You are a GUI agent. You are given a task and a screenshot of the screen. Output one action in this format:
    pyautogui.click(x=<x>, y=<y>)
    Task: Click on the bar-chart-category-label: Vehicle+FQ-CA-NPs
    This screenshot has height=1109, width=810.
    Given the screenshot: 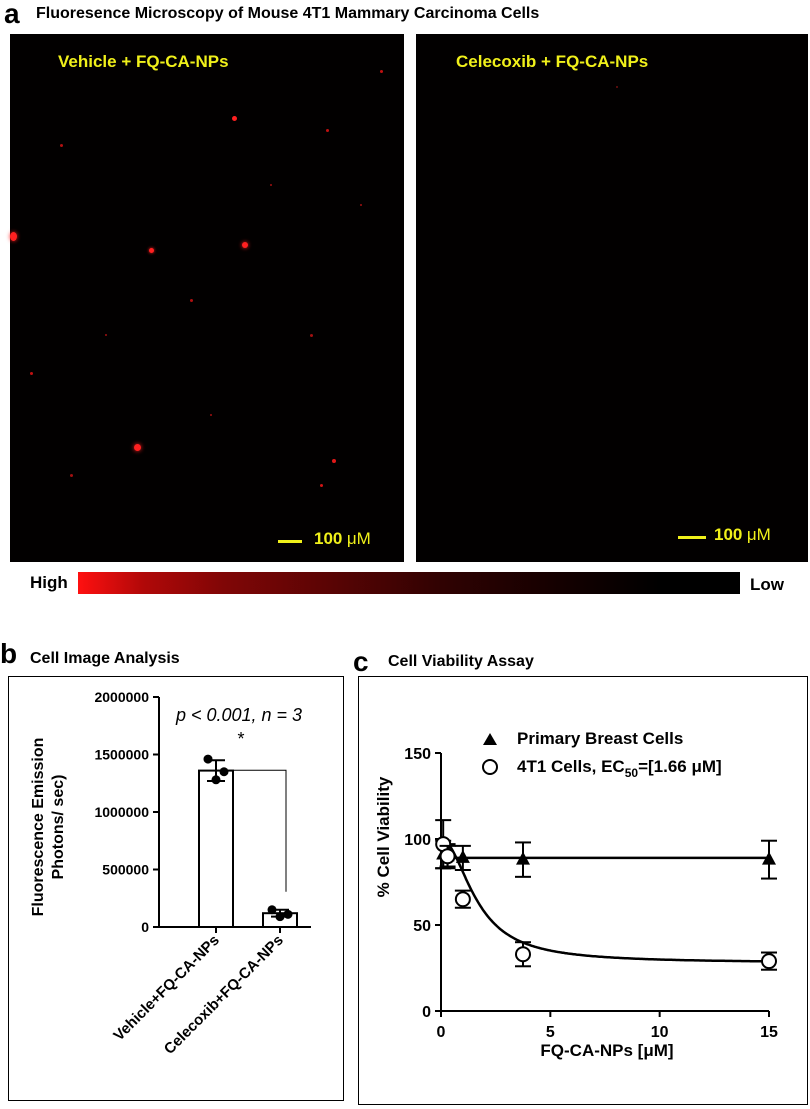 What is the action you would take?
    pyautogui.click(x=166, y=988)
    